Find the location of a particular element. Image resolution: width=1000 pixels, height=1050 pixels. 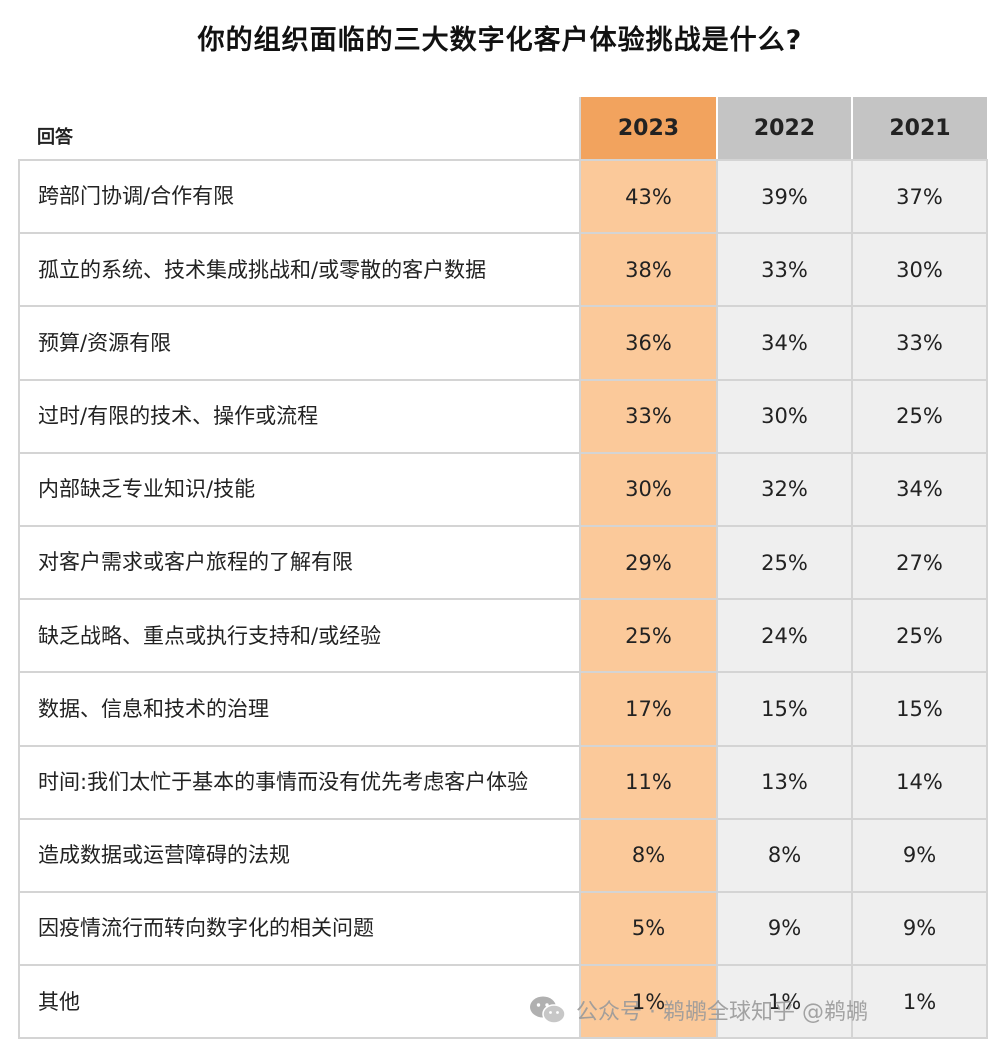

value-2022: 9% is located at coordinates (784, 929).